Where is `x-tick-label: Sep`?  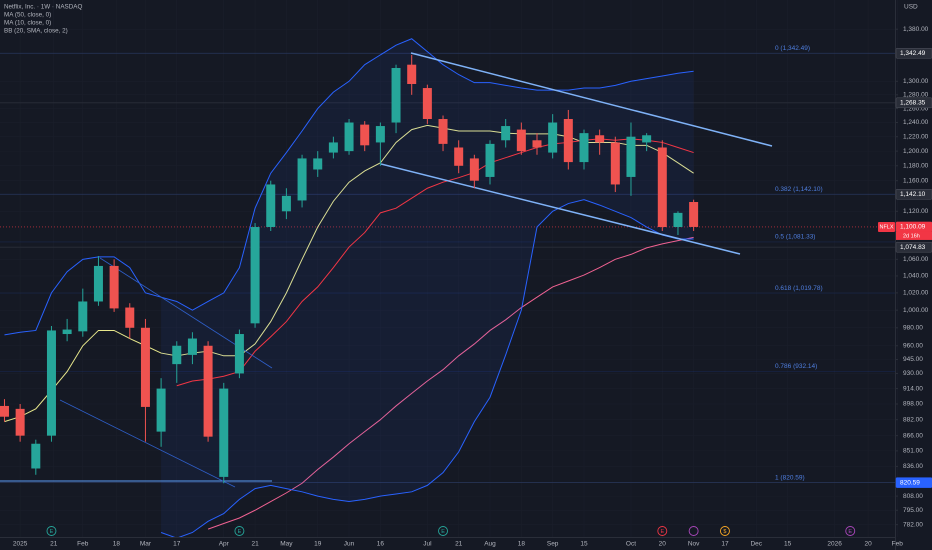
x-tick-label: Sep is located at coordinates (553, 544).